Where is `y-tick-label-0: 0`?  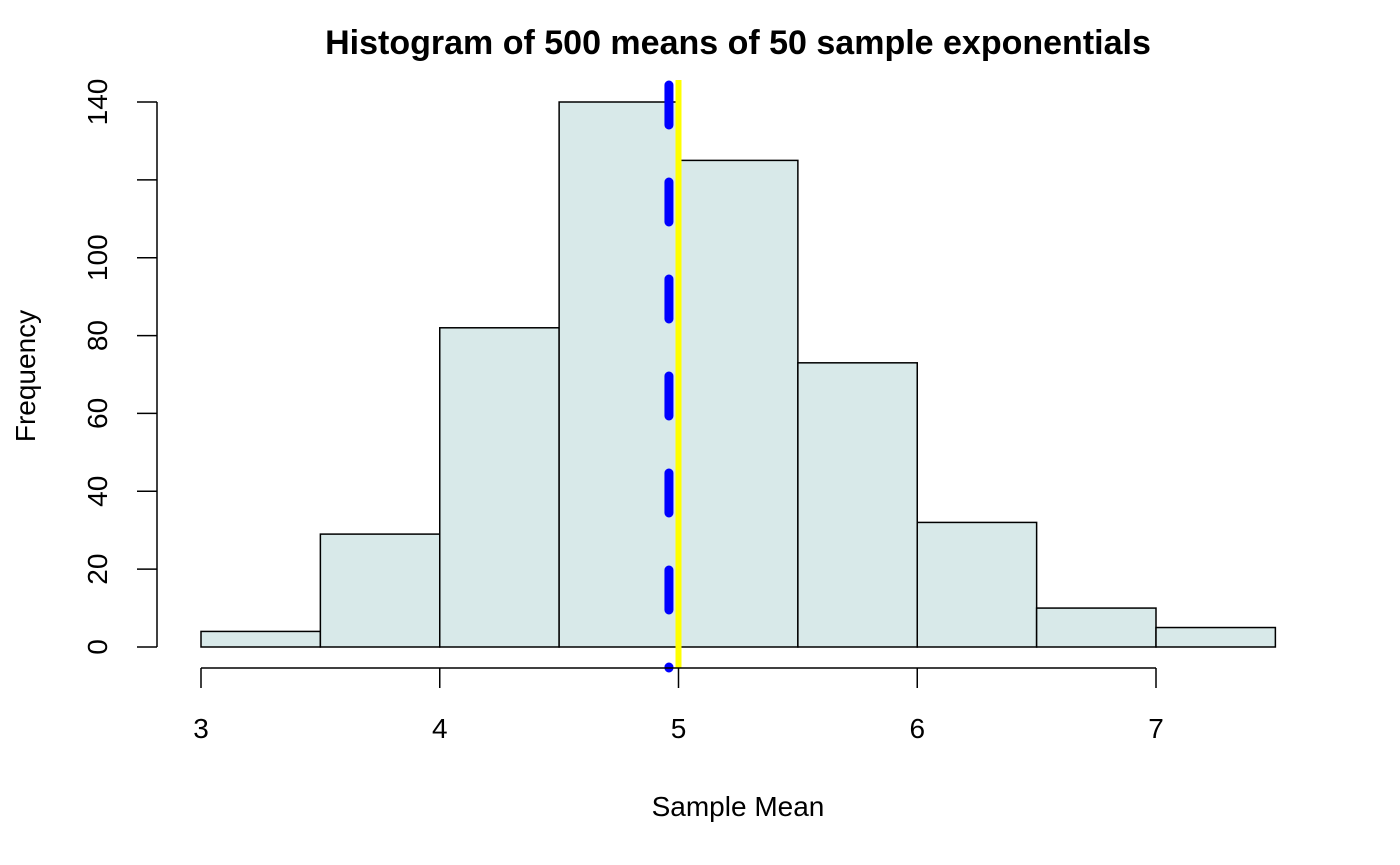 y-tick-label-0: 0 is located at coordinates (97, 647).